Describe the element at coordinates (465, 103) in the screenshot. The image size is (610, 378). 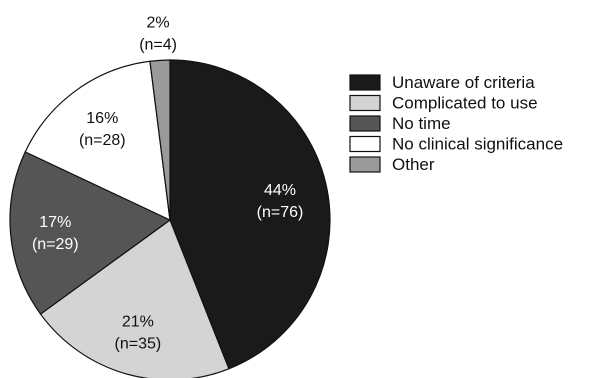
I see `legend-label-complicated-to-use: Complicated to use` at that location.